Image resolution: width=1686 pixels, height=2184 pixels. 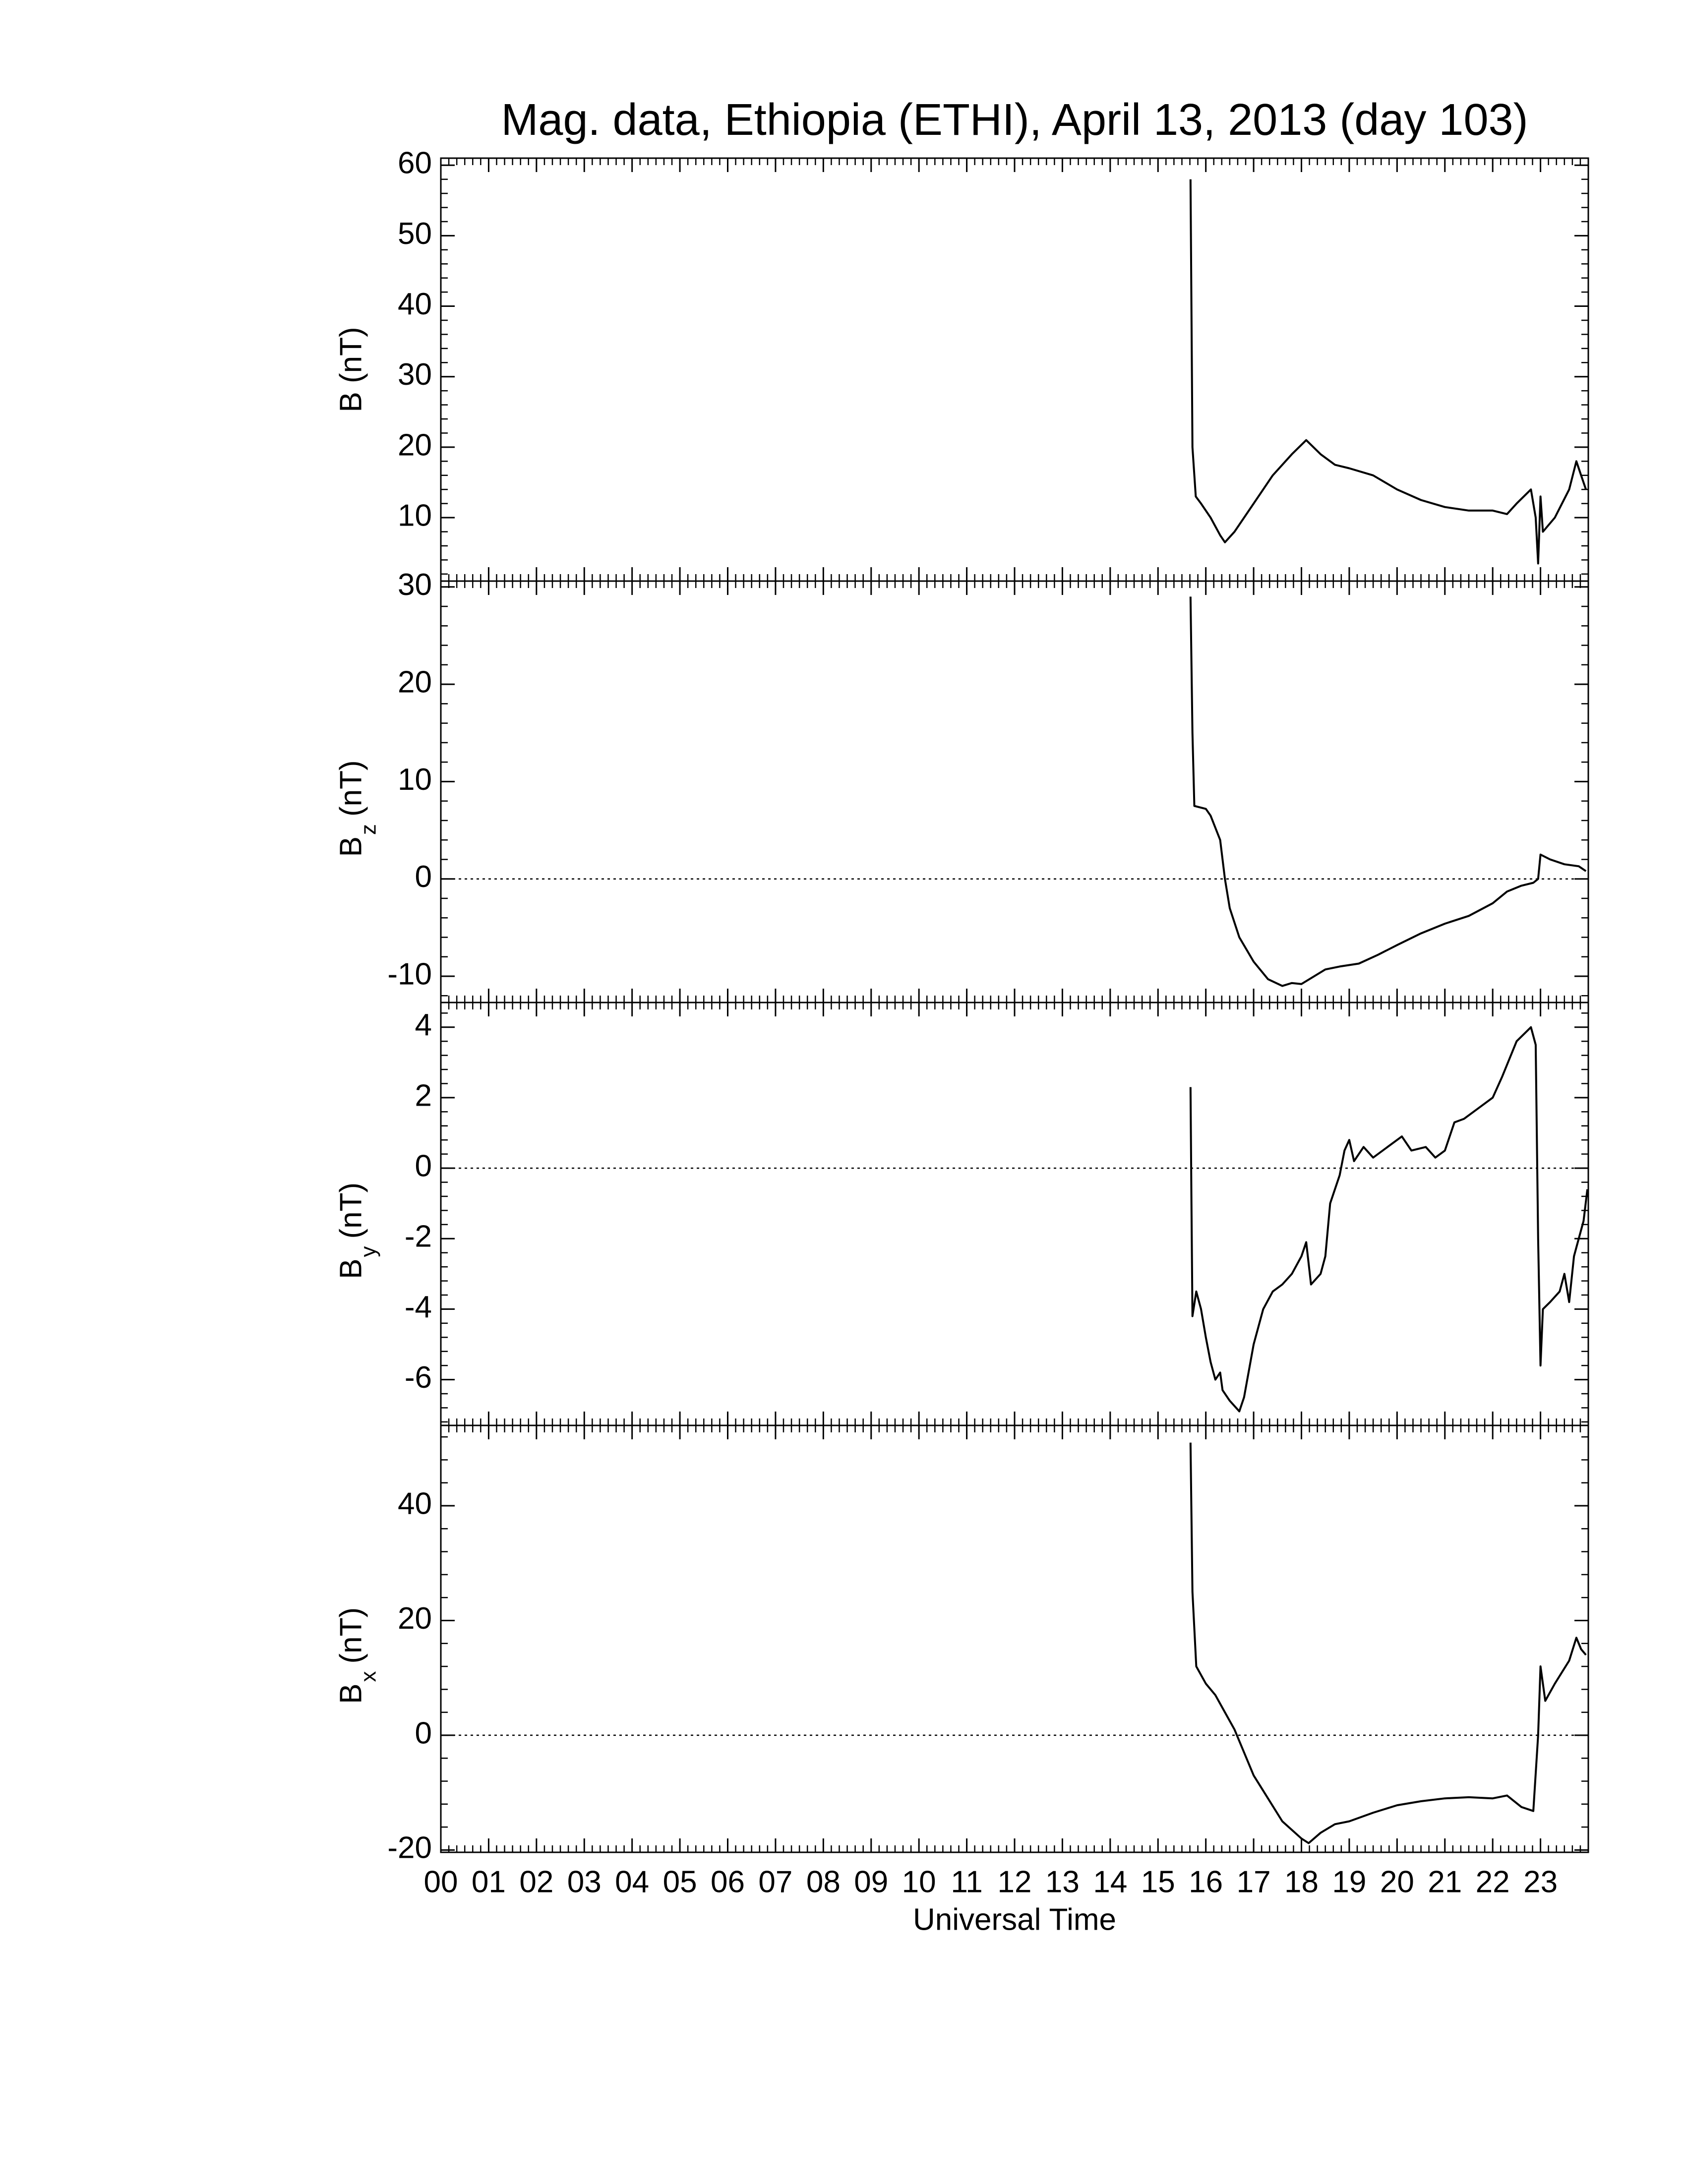 I want to click on x-tick-label: 12, so click(x=1015, y=1882).